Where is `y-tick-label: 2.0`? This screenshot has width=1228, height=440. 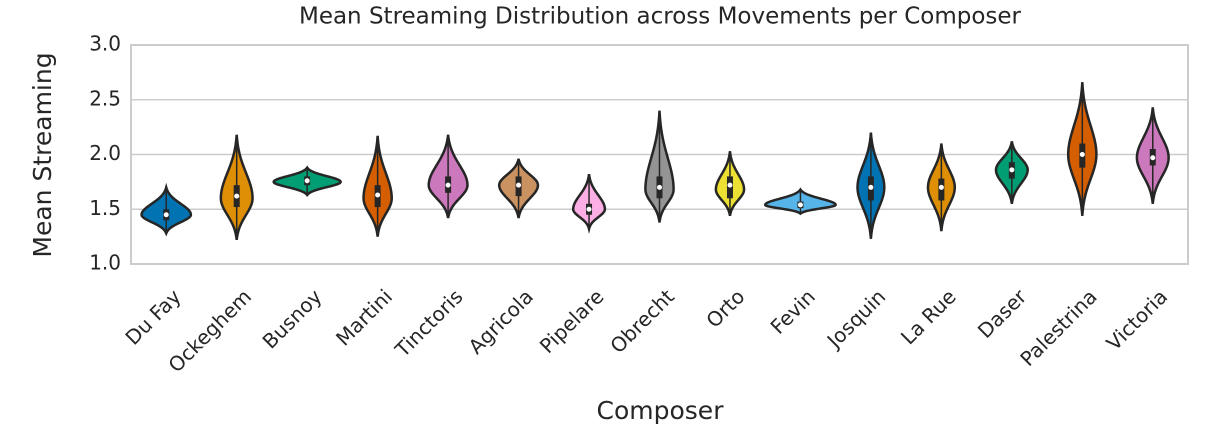
y-tick-label: 2.0 is located at coordinates (105, 153).